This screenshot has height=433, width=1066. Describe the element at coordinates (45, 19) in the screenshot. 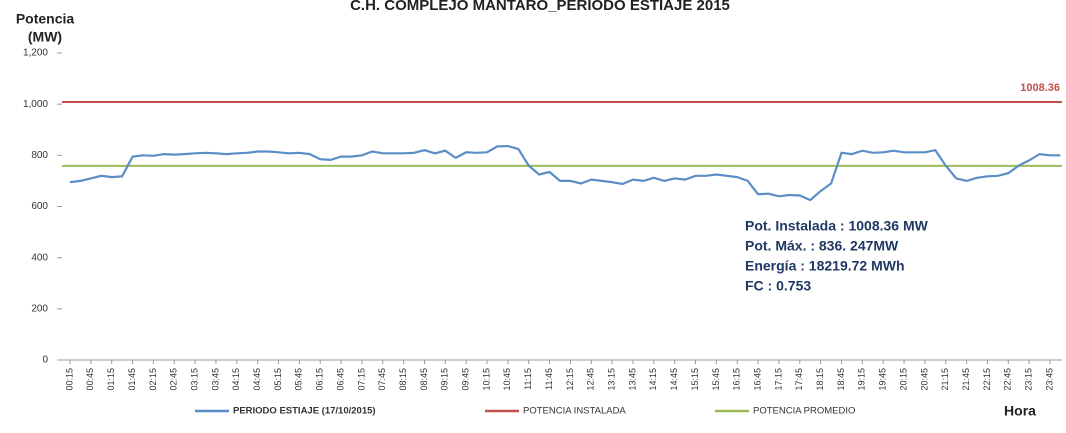

I see `y-axis-label: Potencia` at that location.